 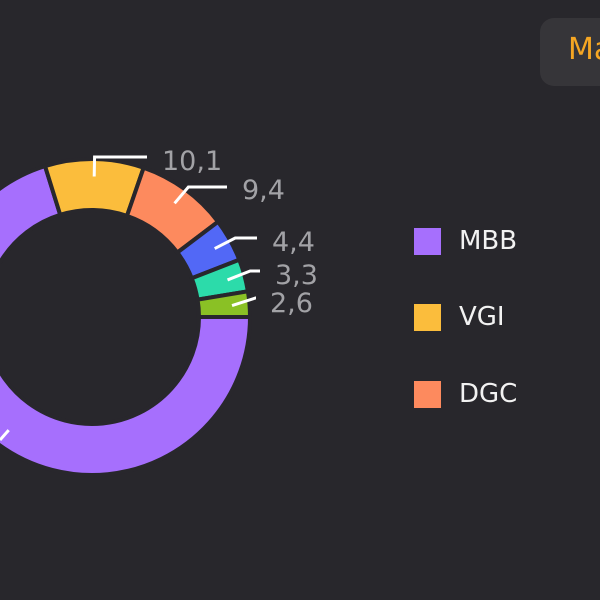 I want to click on legend-label: VGI, so click(x=482, y=317).